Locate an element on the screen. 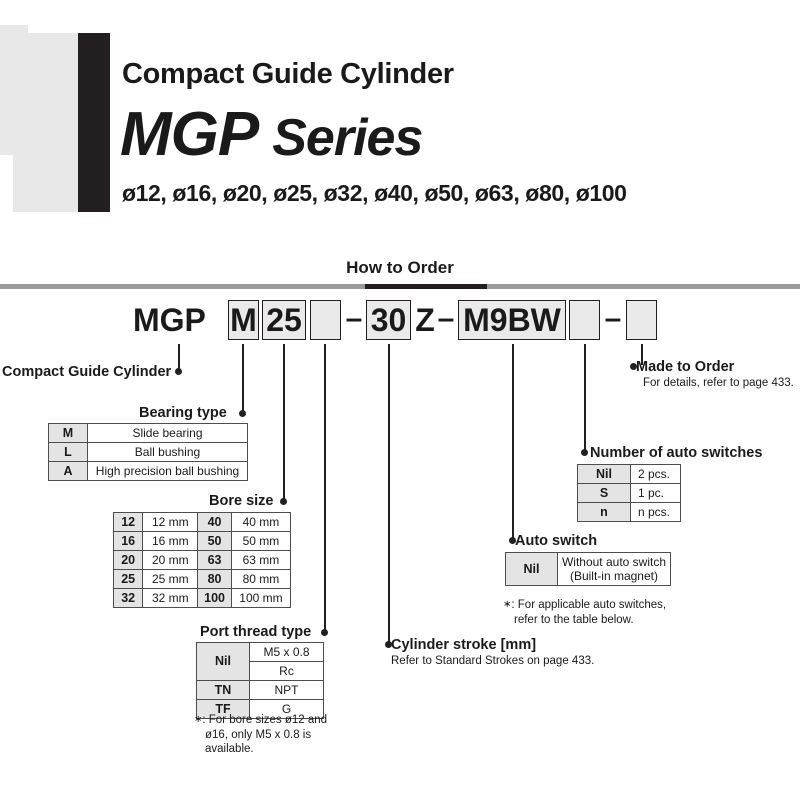  number-of-auto-switches-table: Nil 2 pcs. S 1 pc. n n pcs. is located at coordinates (629, 493).